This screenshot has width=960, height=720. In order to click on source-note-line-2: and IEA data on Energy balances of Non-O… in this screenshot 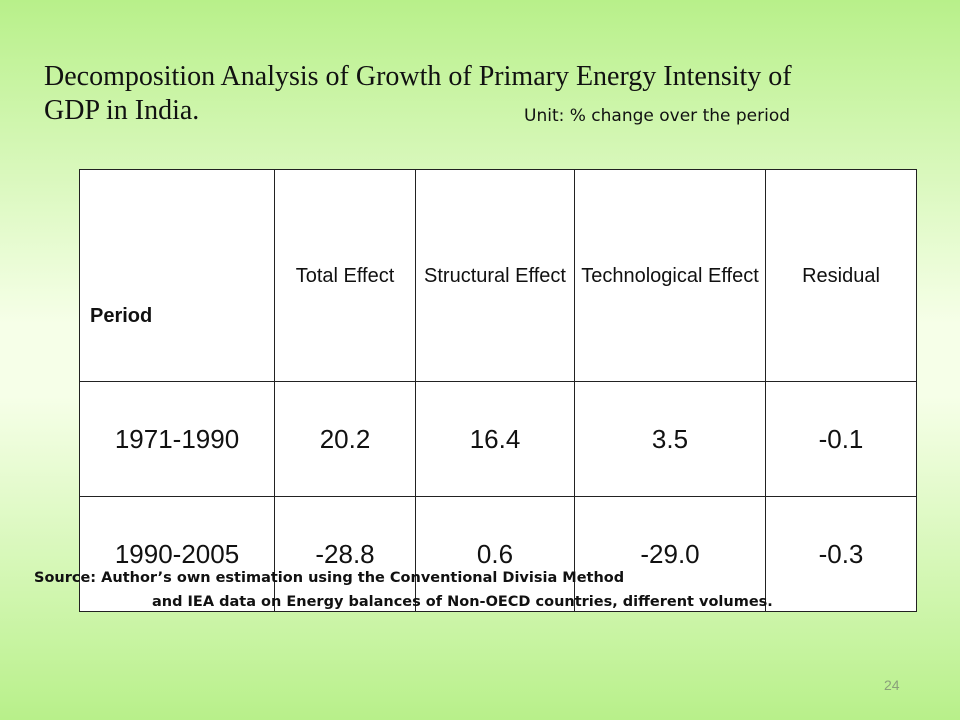, I will do `click(462, 602)`.